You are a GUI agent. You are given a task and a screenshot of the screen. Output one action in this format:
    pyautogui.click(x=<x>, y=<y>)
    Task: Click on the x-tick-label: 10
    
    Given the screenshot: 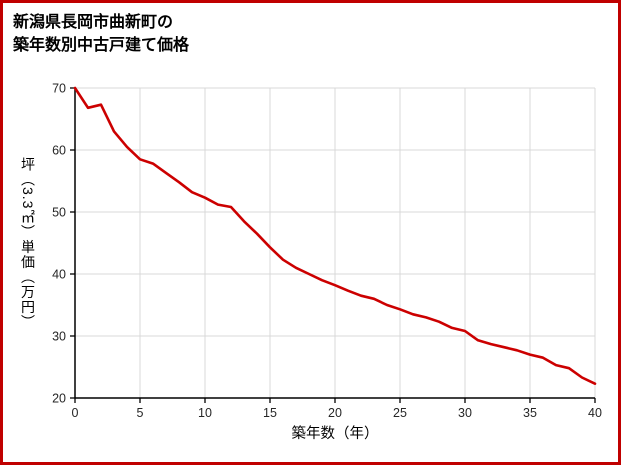 What is the action you would take?
    pyautogui.click(x=205, y=413)
    